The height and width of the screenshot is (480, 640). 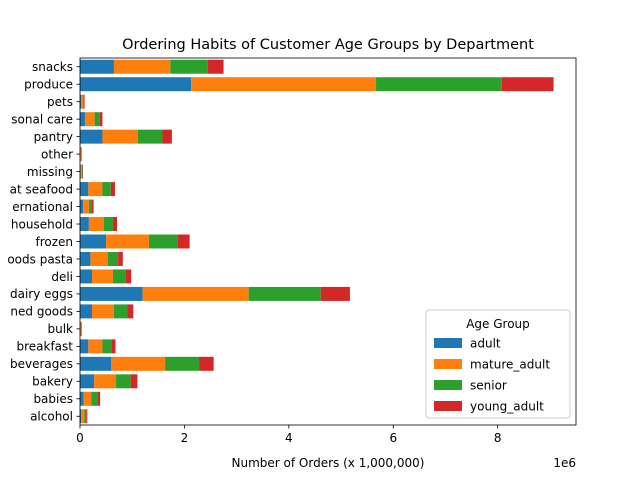 What do you see at coordinates (57, 154) in the screenshot?
I see `y-tick-label: other` at bounding box center [57, 154].